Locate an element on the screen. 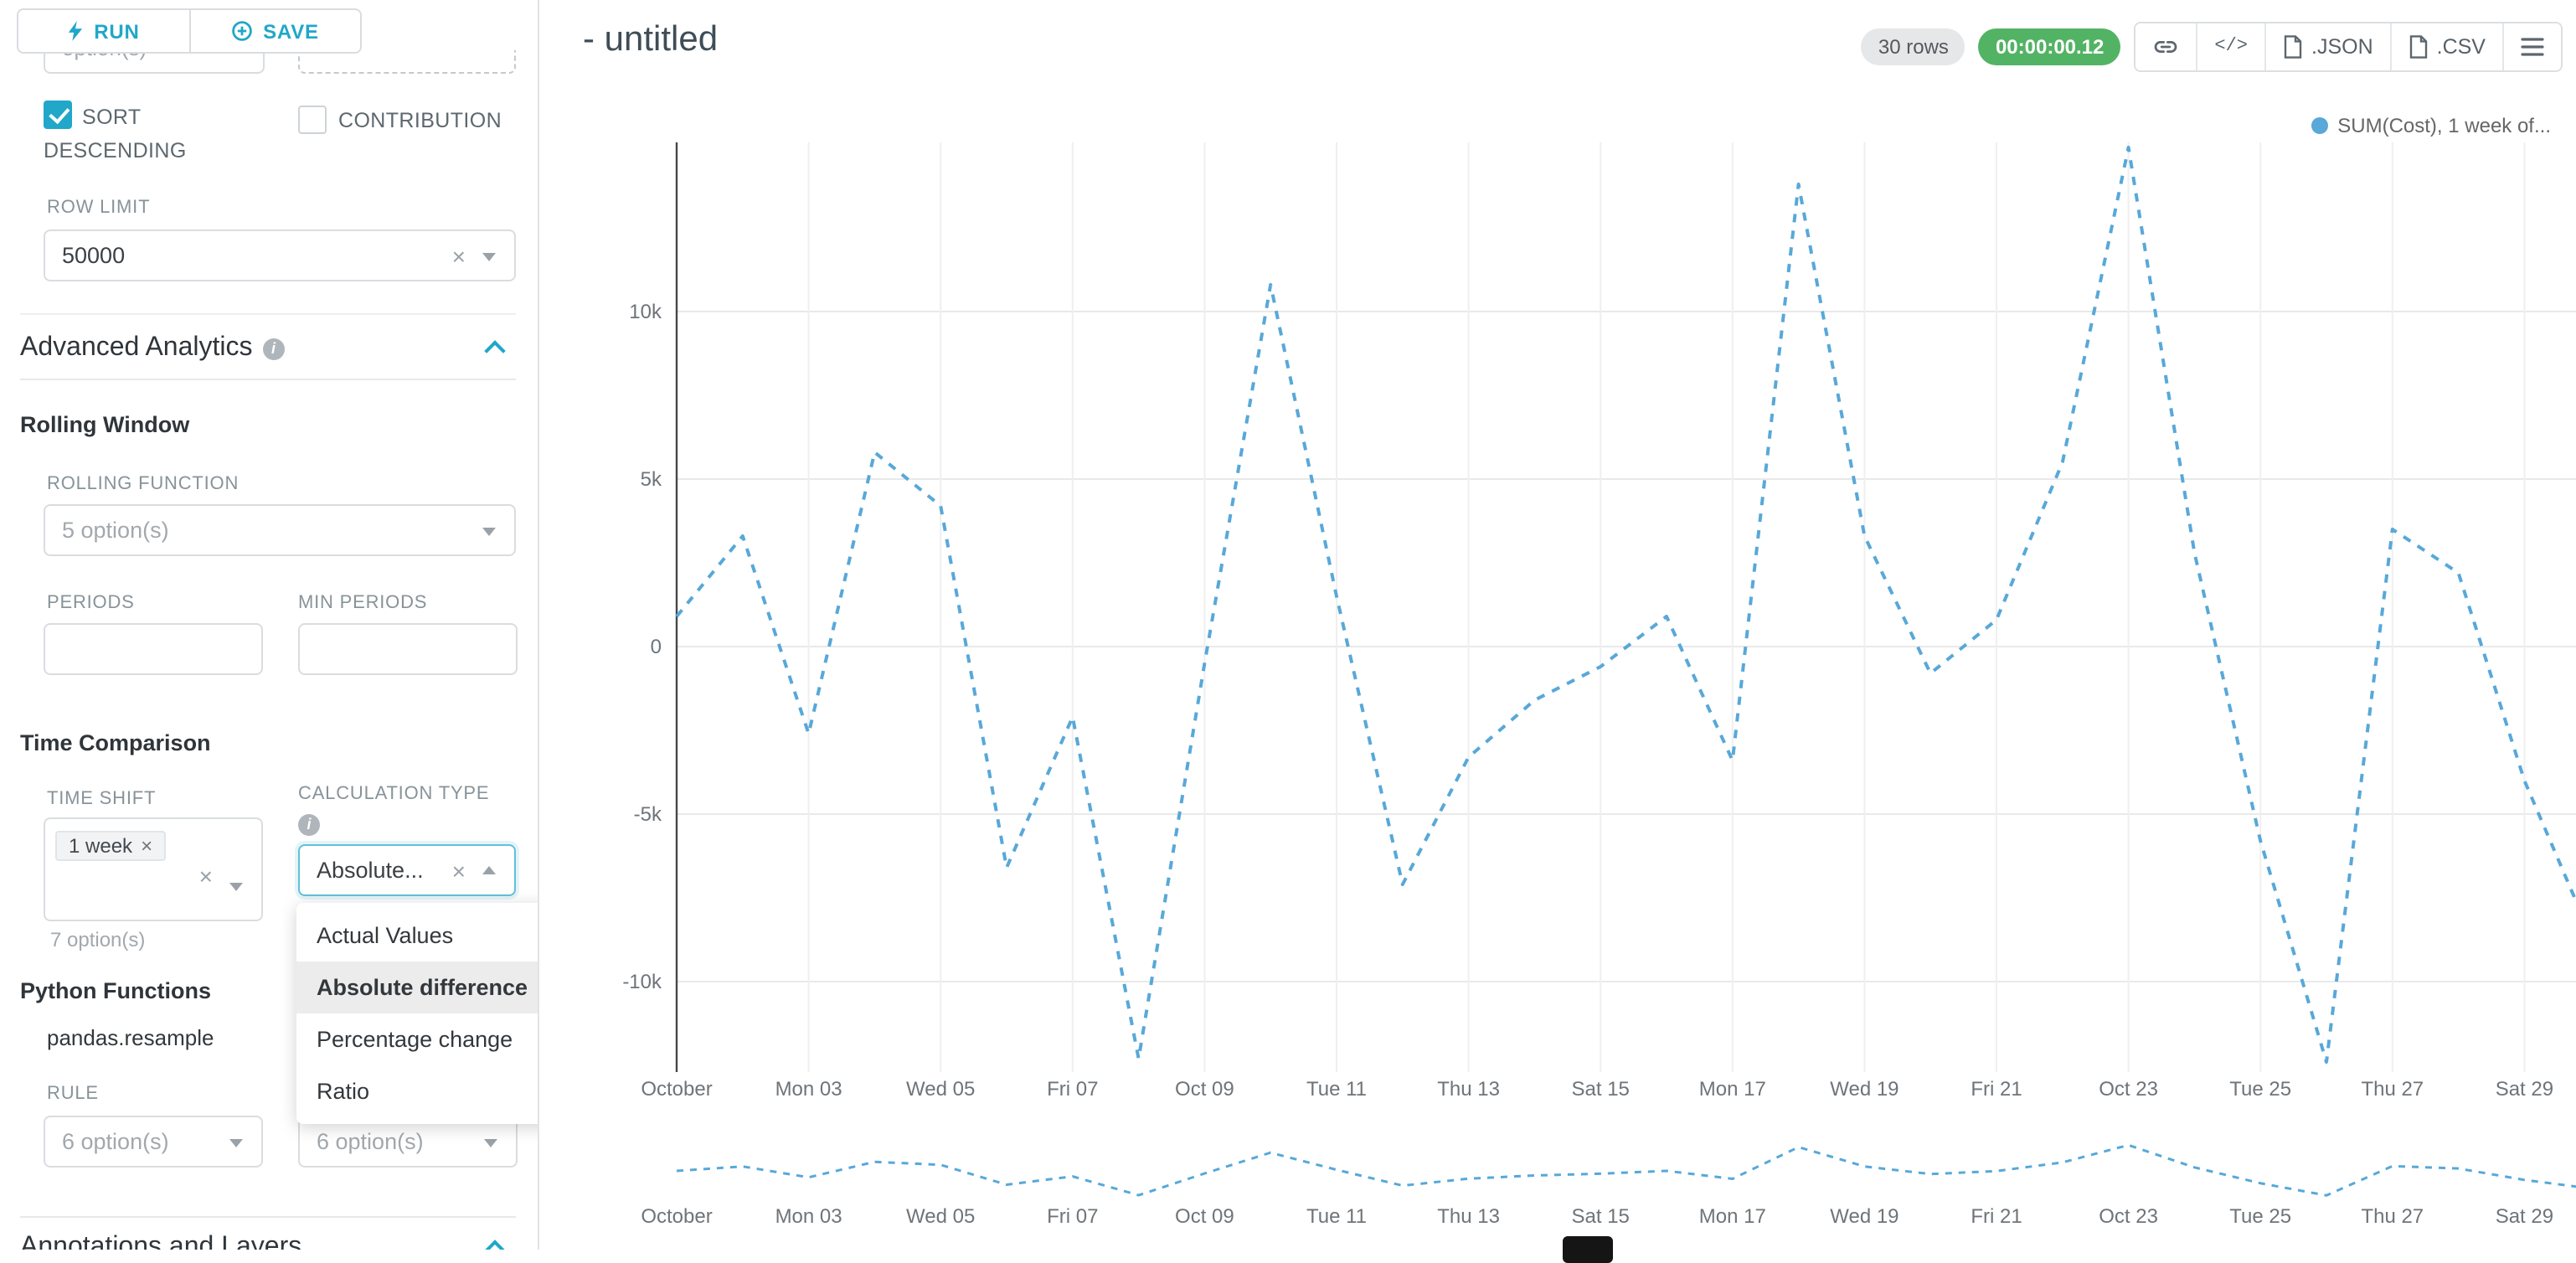 Image resolution: width=2576 pixels, height=1263 pixels. x-axis-label: Sat 29 is located at coordinates (2524, 1090).